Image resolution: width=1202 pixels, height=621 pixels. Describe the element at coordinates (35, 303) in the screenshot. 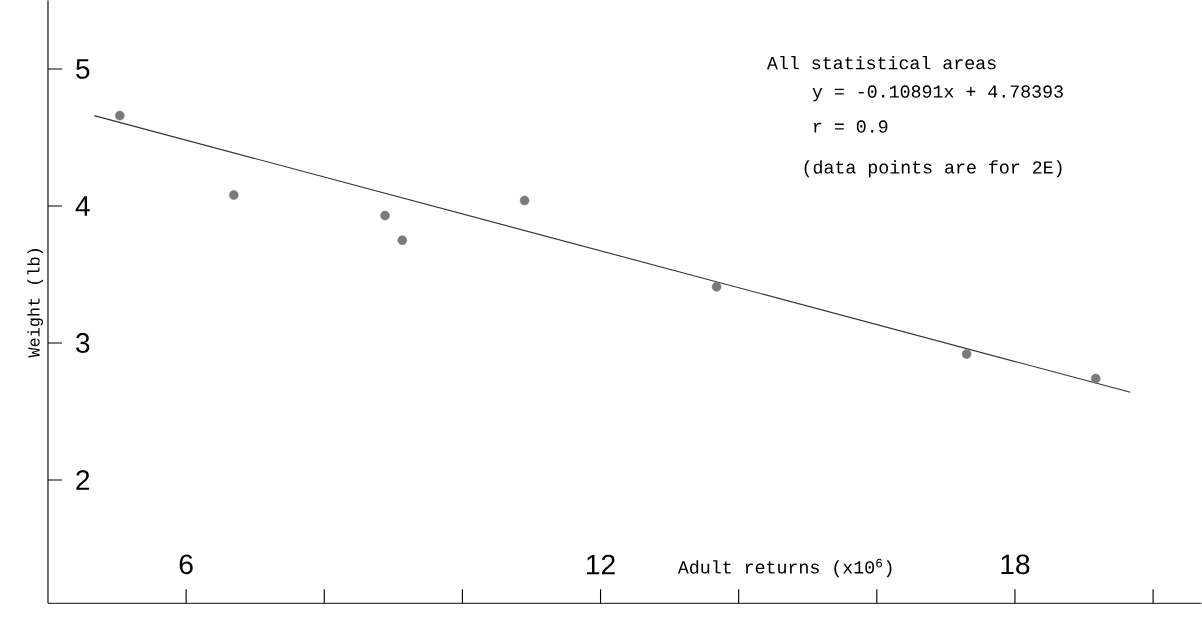

I see `y-axis-title: Weight (lb)` at that location.